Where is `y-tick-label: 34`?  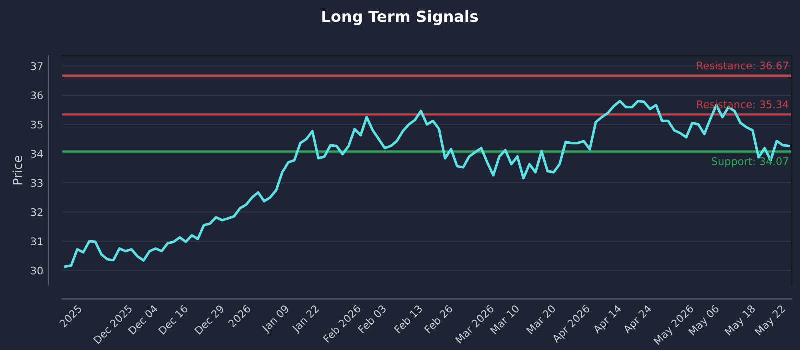
y-tick-label: 34 is located at coordinates (37, 154).